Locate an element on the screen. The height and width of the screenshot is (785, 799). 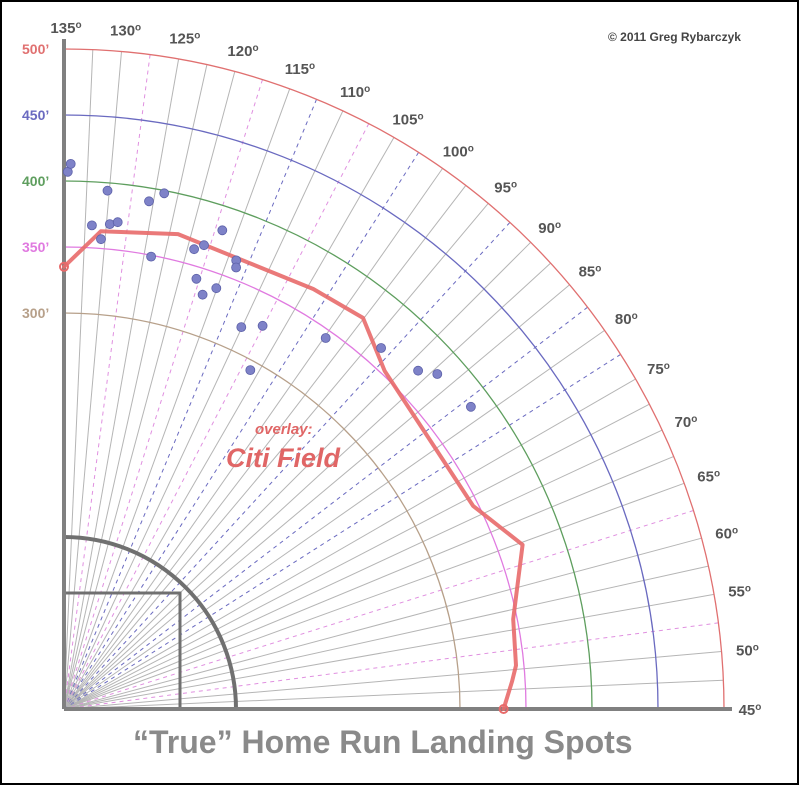
angle-label-85: 85o is located at coordinates (590, 272).